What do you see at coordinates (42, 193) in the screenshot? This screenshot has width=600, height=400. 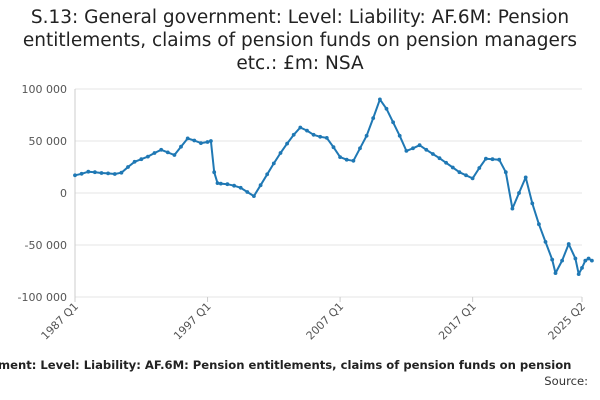 I see `y-axis-ticks: 100 000 50 000 0 -50 000 -100 000` at bounding box center [42, 193].